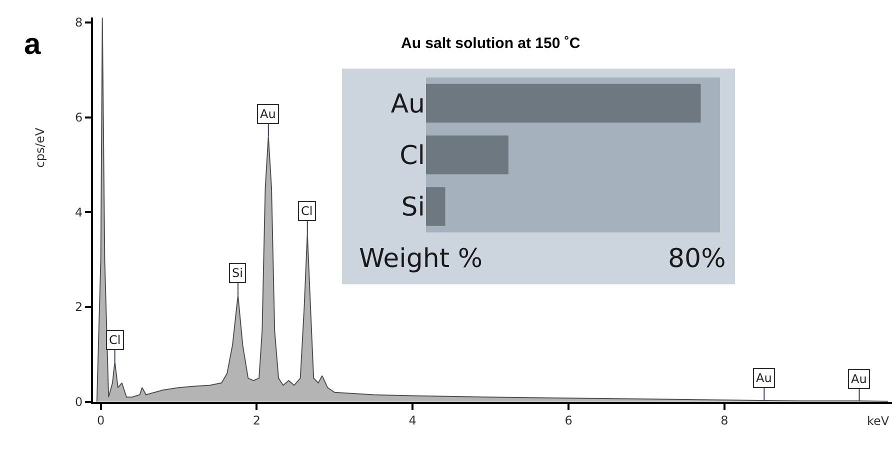 Image resolution: width=896 pixels, height=452 pixels. Describe the element at coordinates (40, 147) in the screenshot. I see `y-axis-title: cps/eV` at that location.